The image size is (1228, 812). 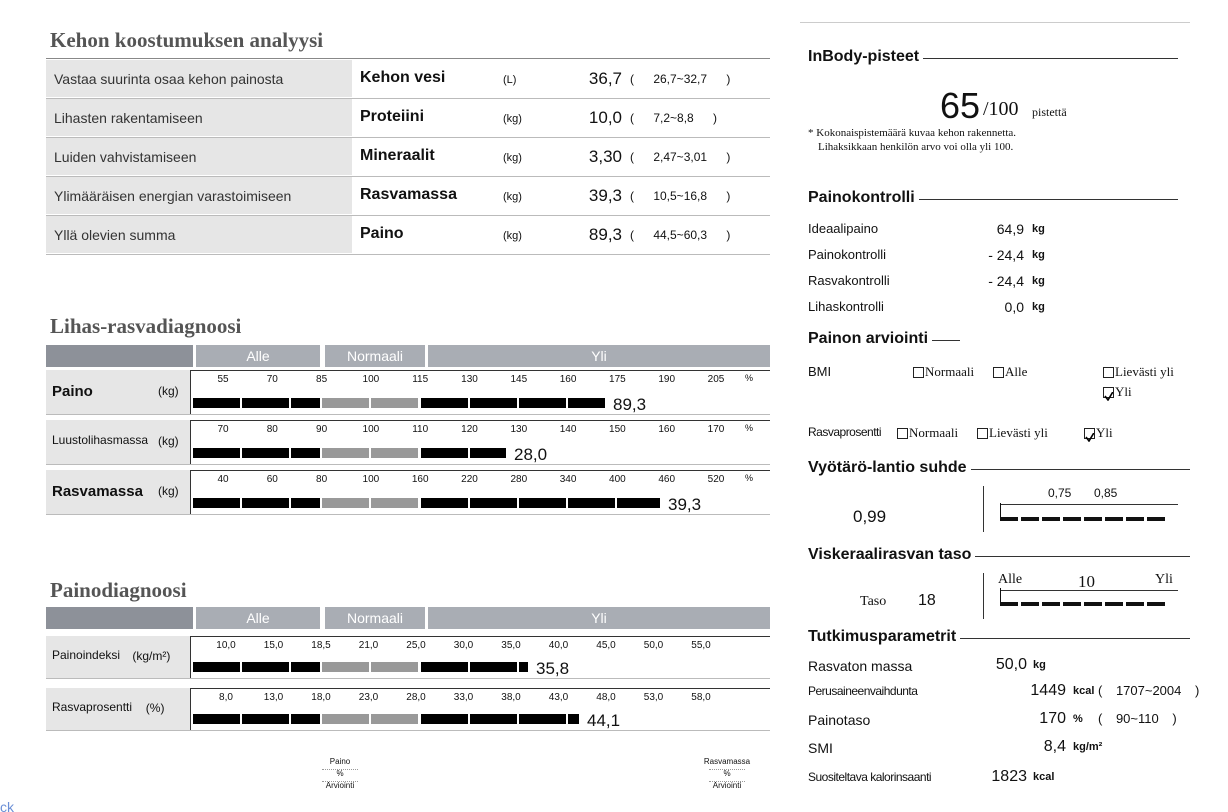 What do you see at coordinates (1052, 718) in the screenshot?
I see `value: 170` at bounding box center [1052, 718].